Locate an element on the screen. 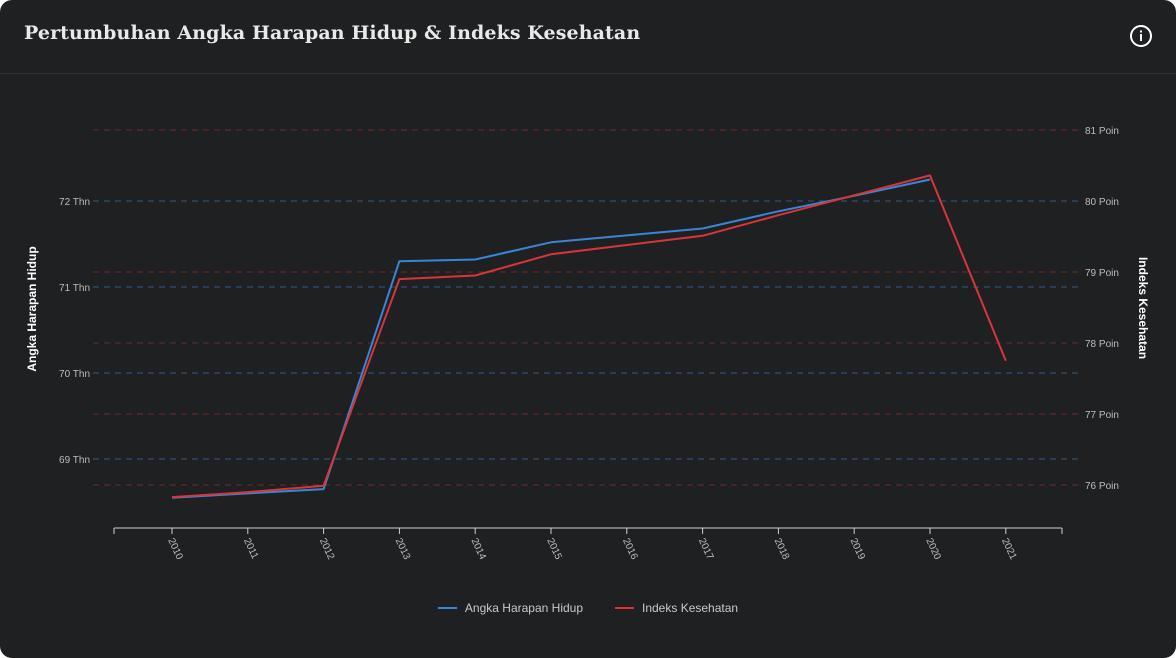  legend-label: Indeks Kesehatan is located at coordinates (690, 608).